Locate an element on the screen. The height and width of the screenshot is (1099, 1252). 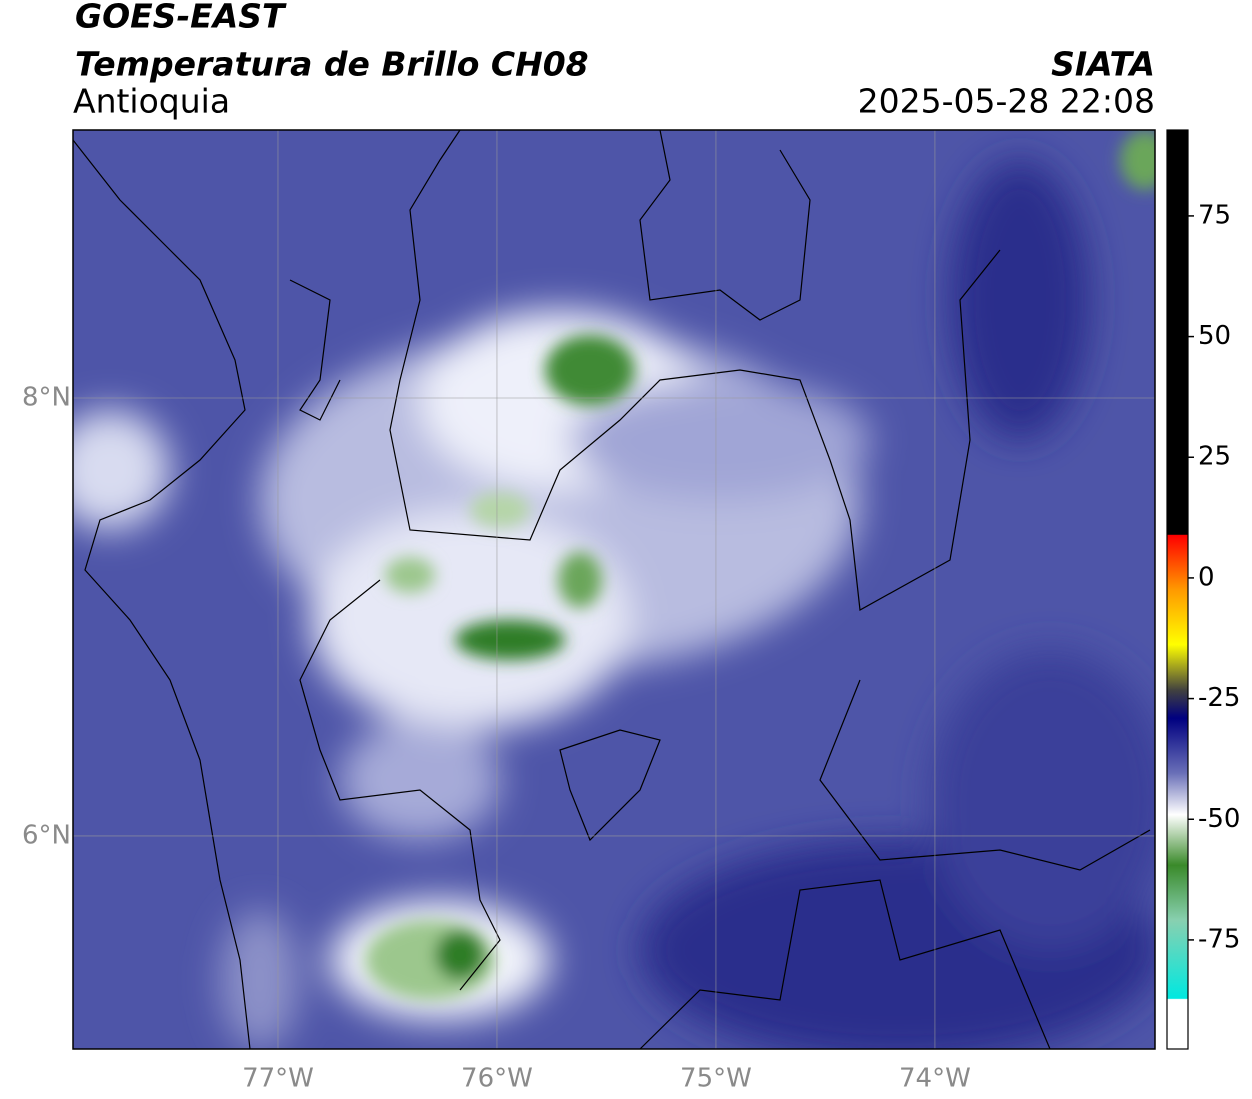
source: SIATA is located at coordinates (1103, 64).